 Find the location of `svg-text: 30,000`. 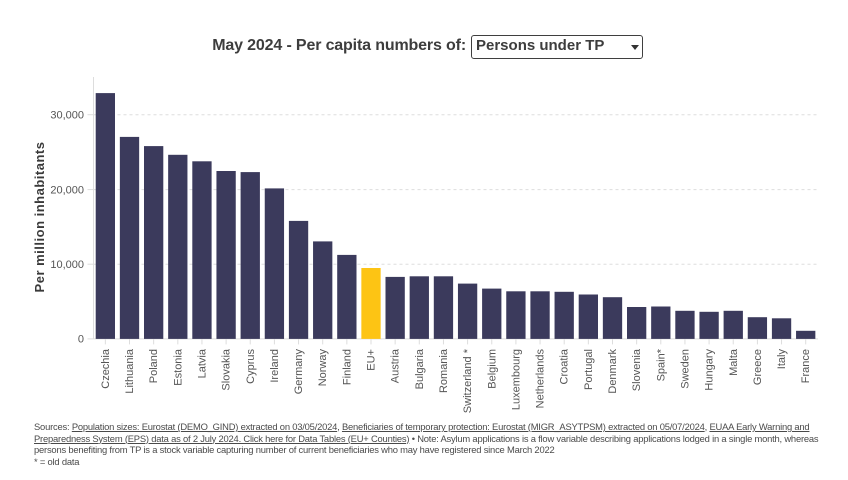

svg-text: 30,000 is located at coordinates (67, 115).